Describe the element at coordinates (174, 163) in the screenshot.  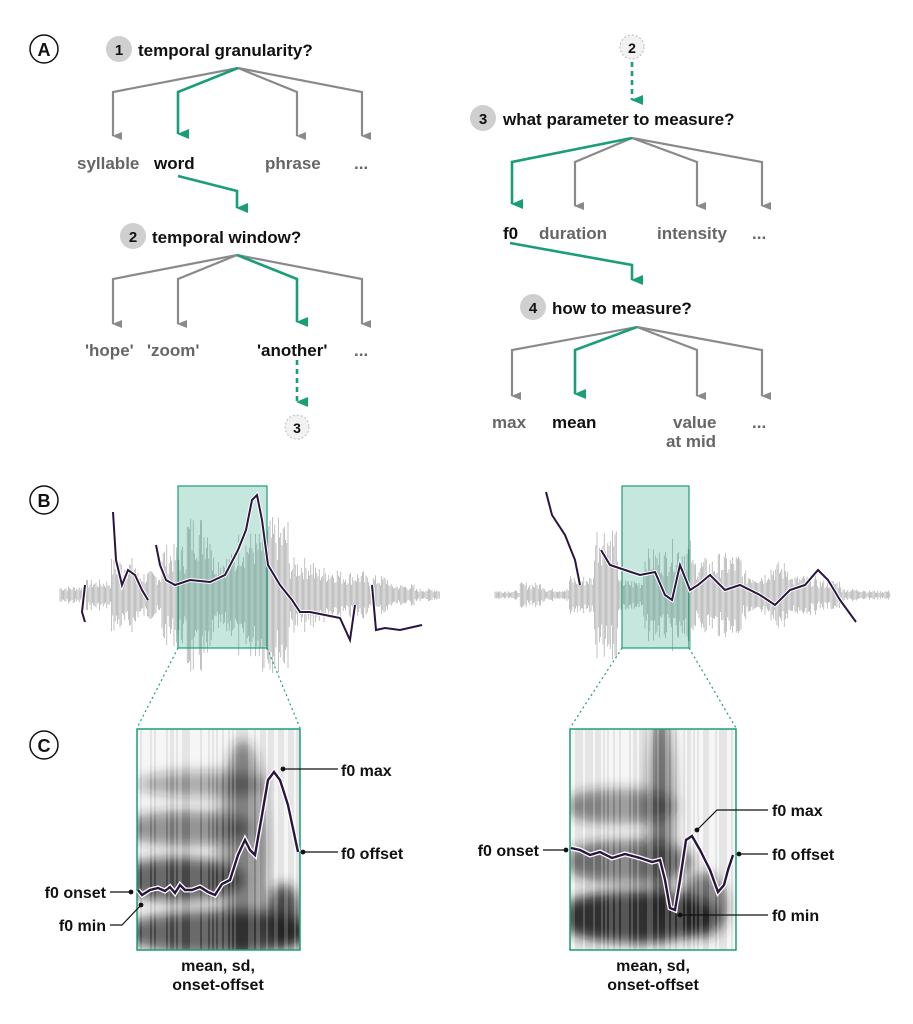
I see `option-word-selected: word` at that location.